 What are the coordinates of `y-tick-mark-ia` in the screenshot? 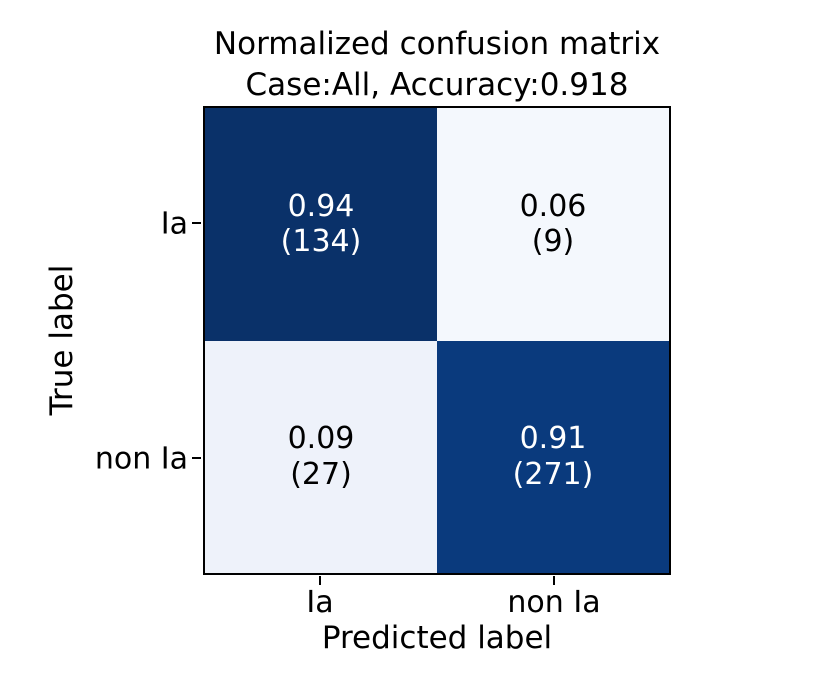 It's located at (196, 223).